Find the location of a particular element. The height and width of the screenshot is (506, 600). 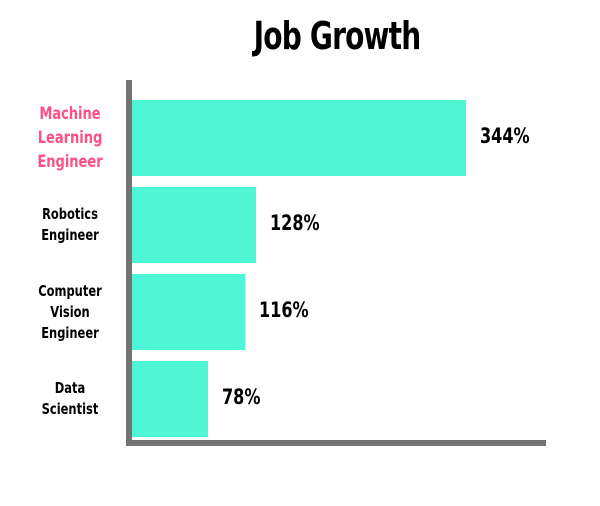

chart-title: Job Growth is located at coordinates (337, 36).